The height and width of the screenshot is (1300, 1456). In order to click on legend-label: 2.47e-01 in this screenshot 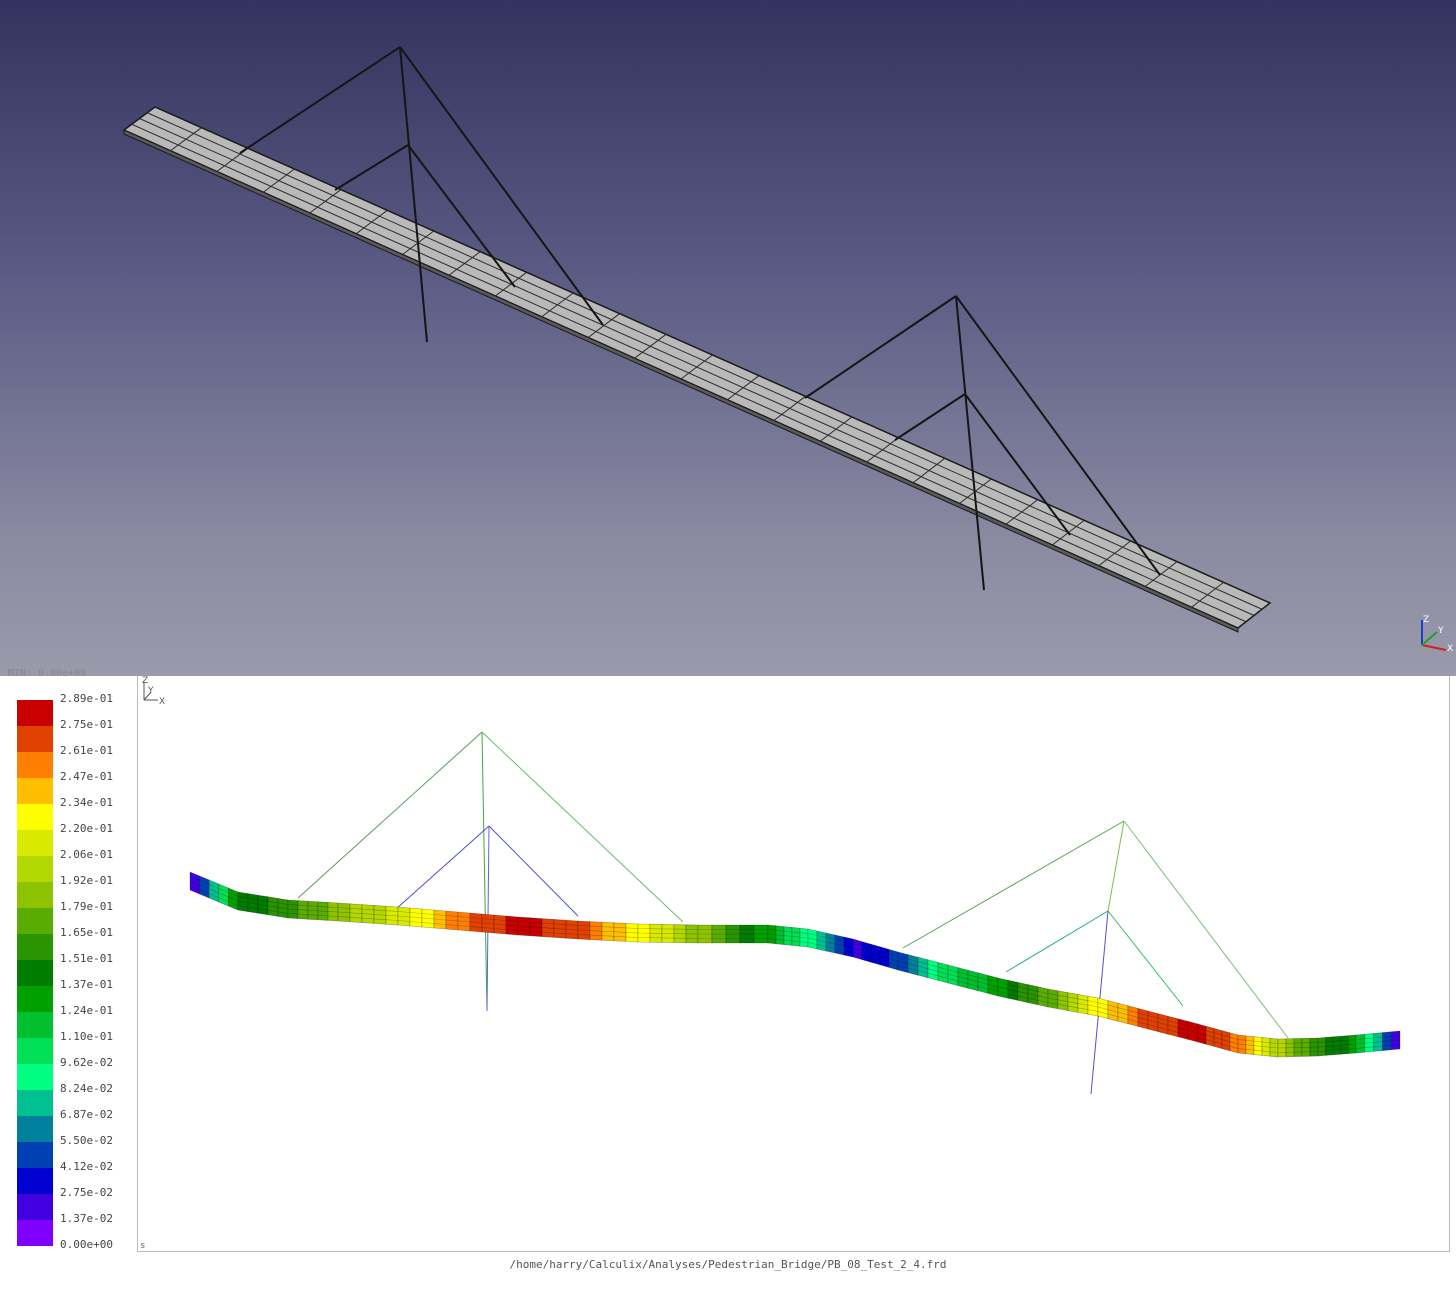, I will do `click(86, 776)`.